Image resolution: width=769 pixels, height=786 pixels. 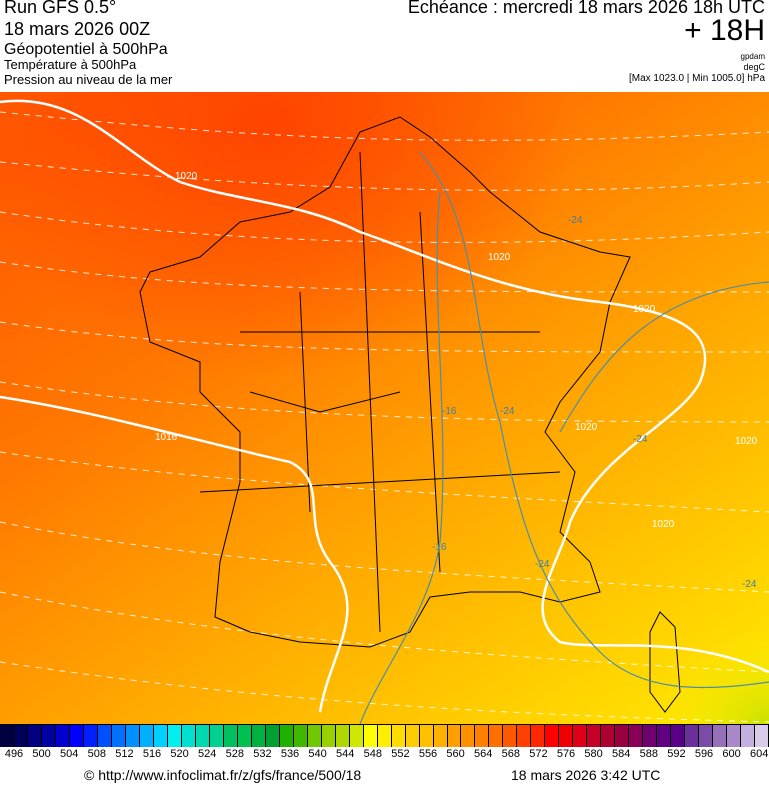 What do you see at coordinates (455, 754) in the screenshot?
I see `color-scale-label: 560` at bounding box center [455, 754].